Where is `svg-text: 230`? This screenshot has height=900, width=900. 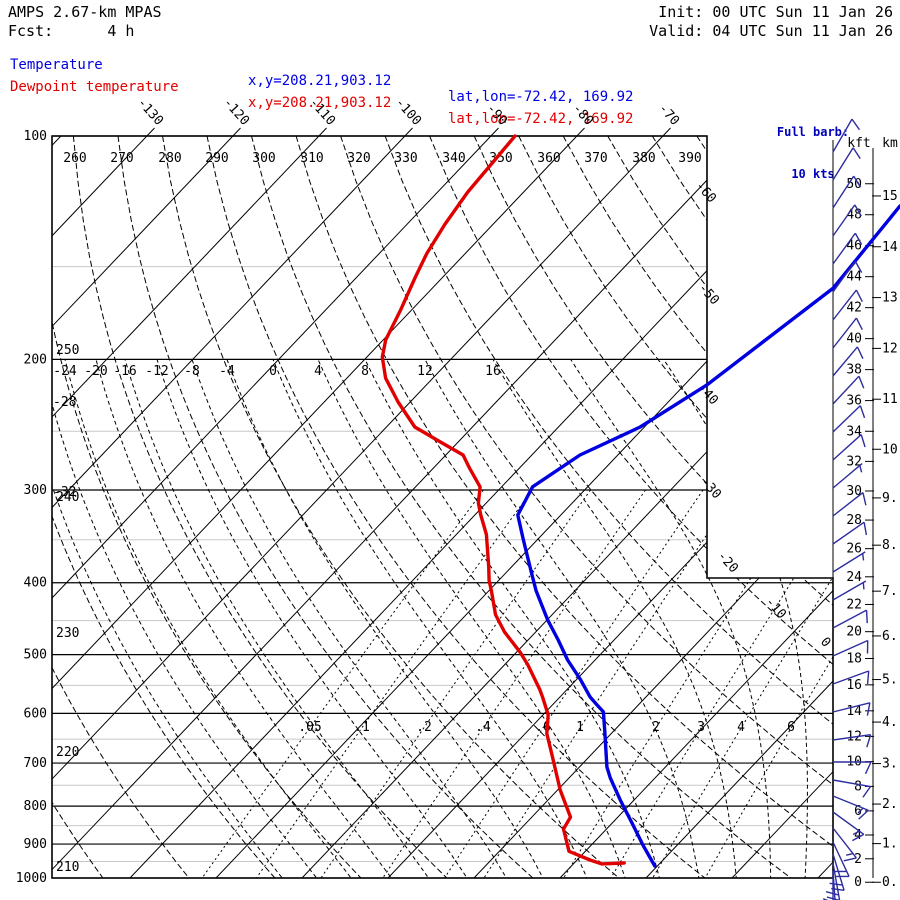 svg-text: 230 is located at coordinates (67, 633).